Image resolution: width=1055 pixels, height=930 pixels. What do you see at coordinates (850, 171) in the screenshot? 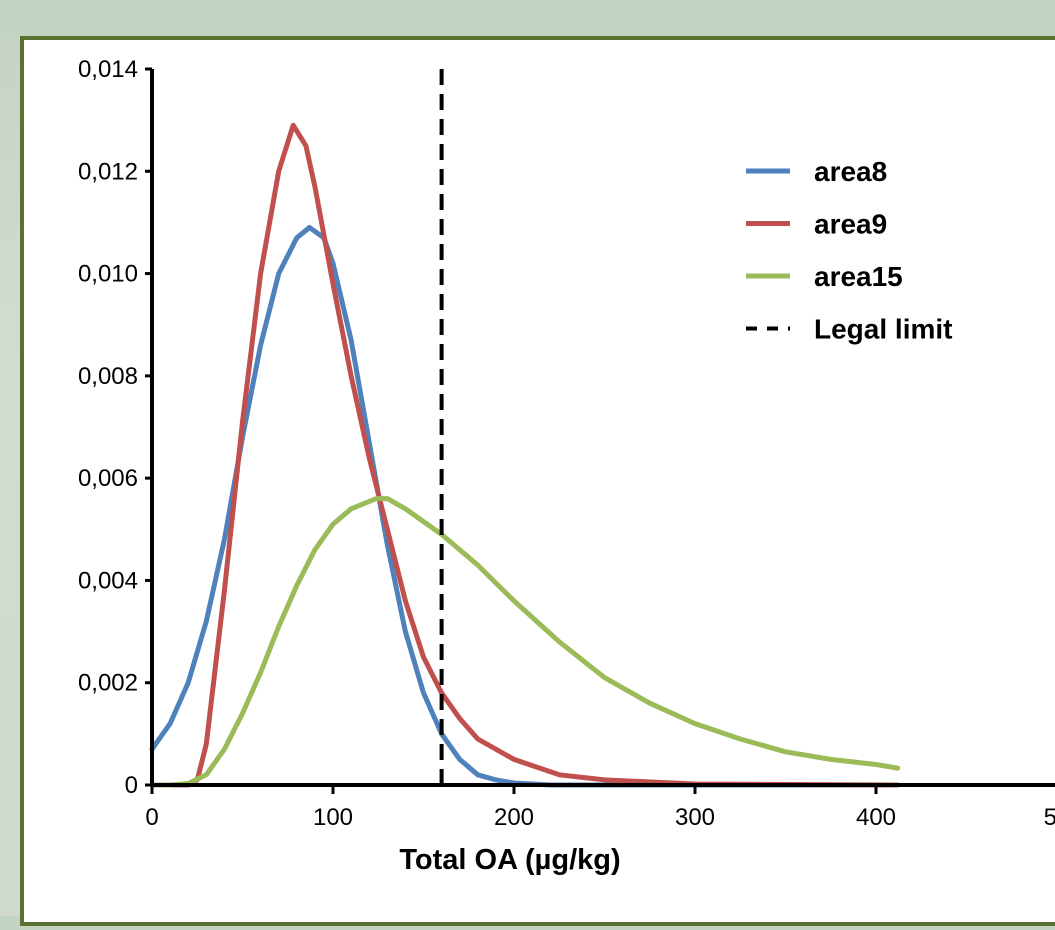
I see `legend-label-area8: area8` at bounding box center [850, 171].